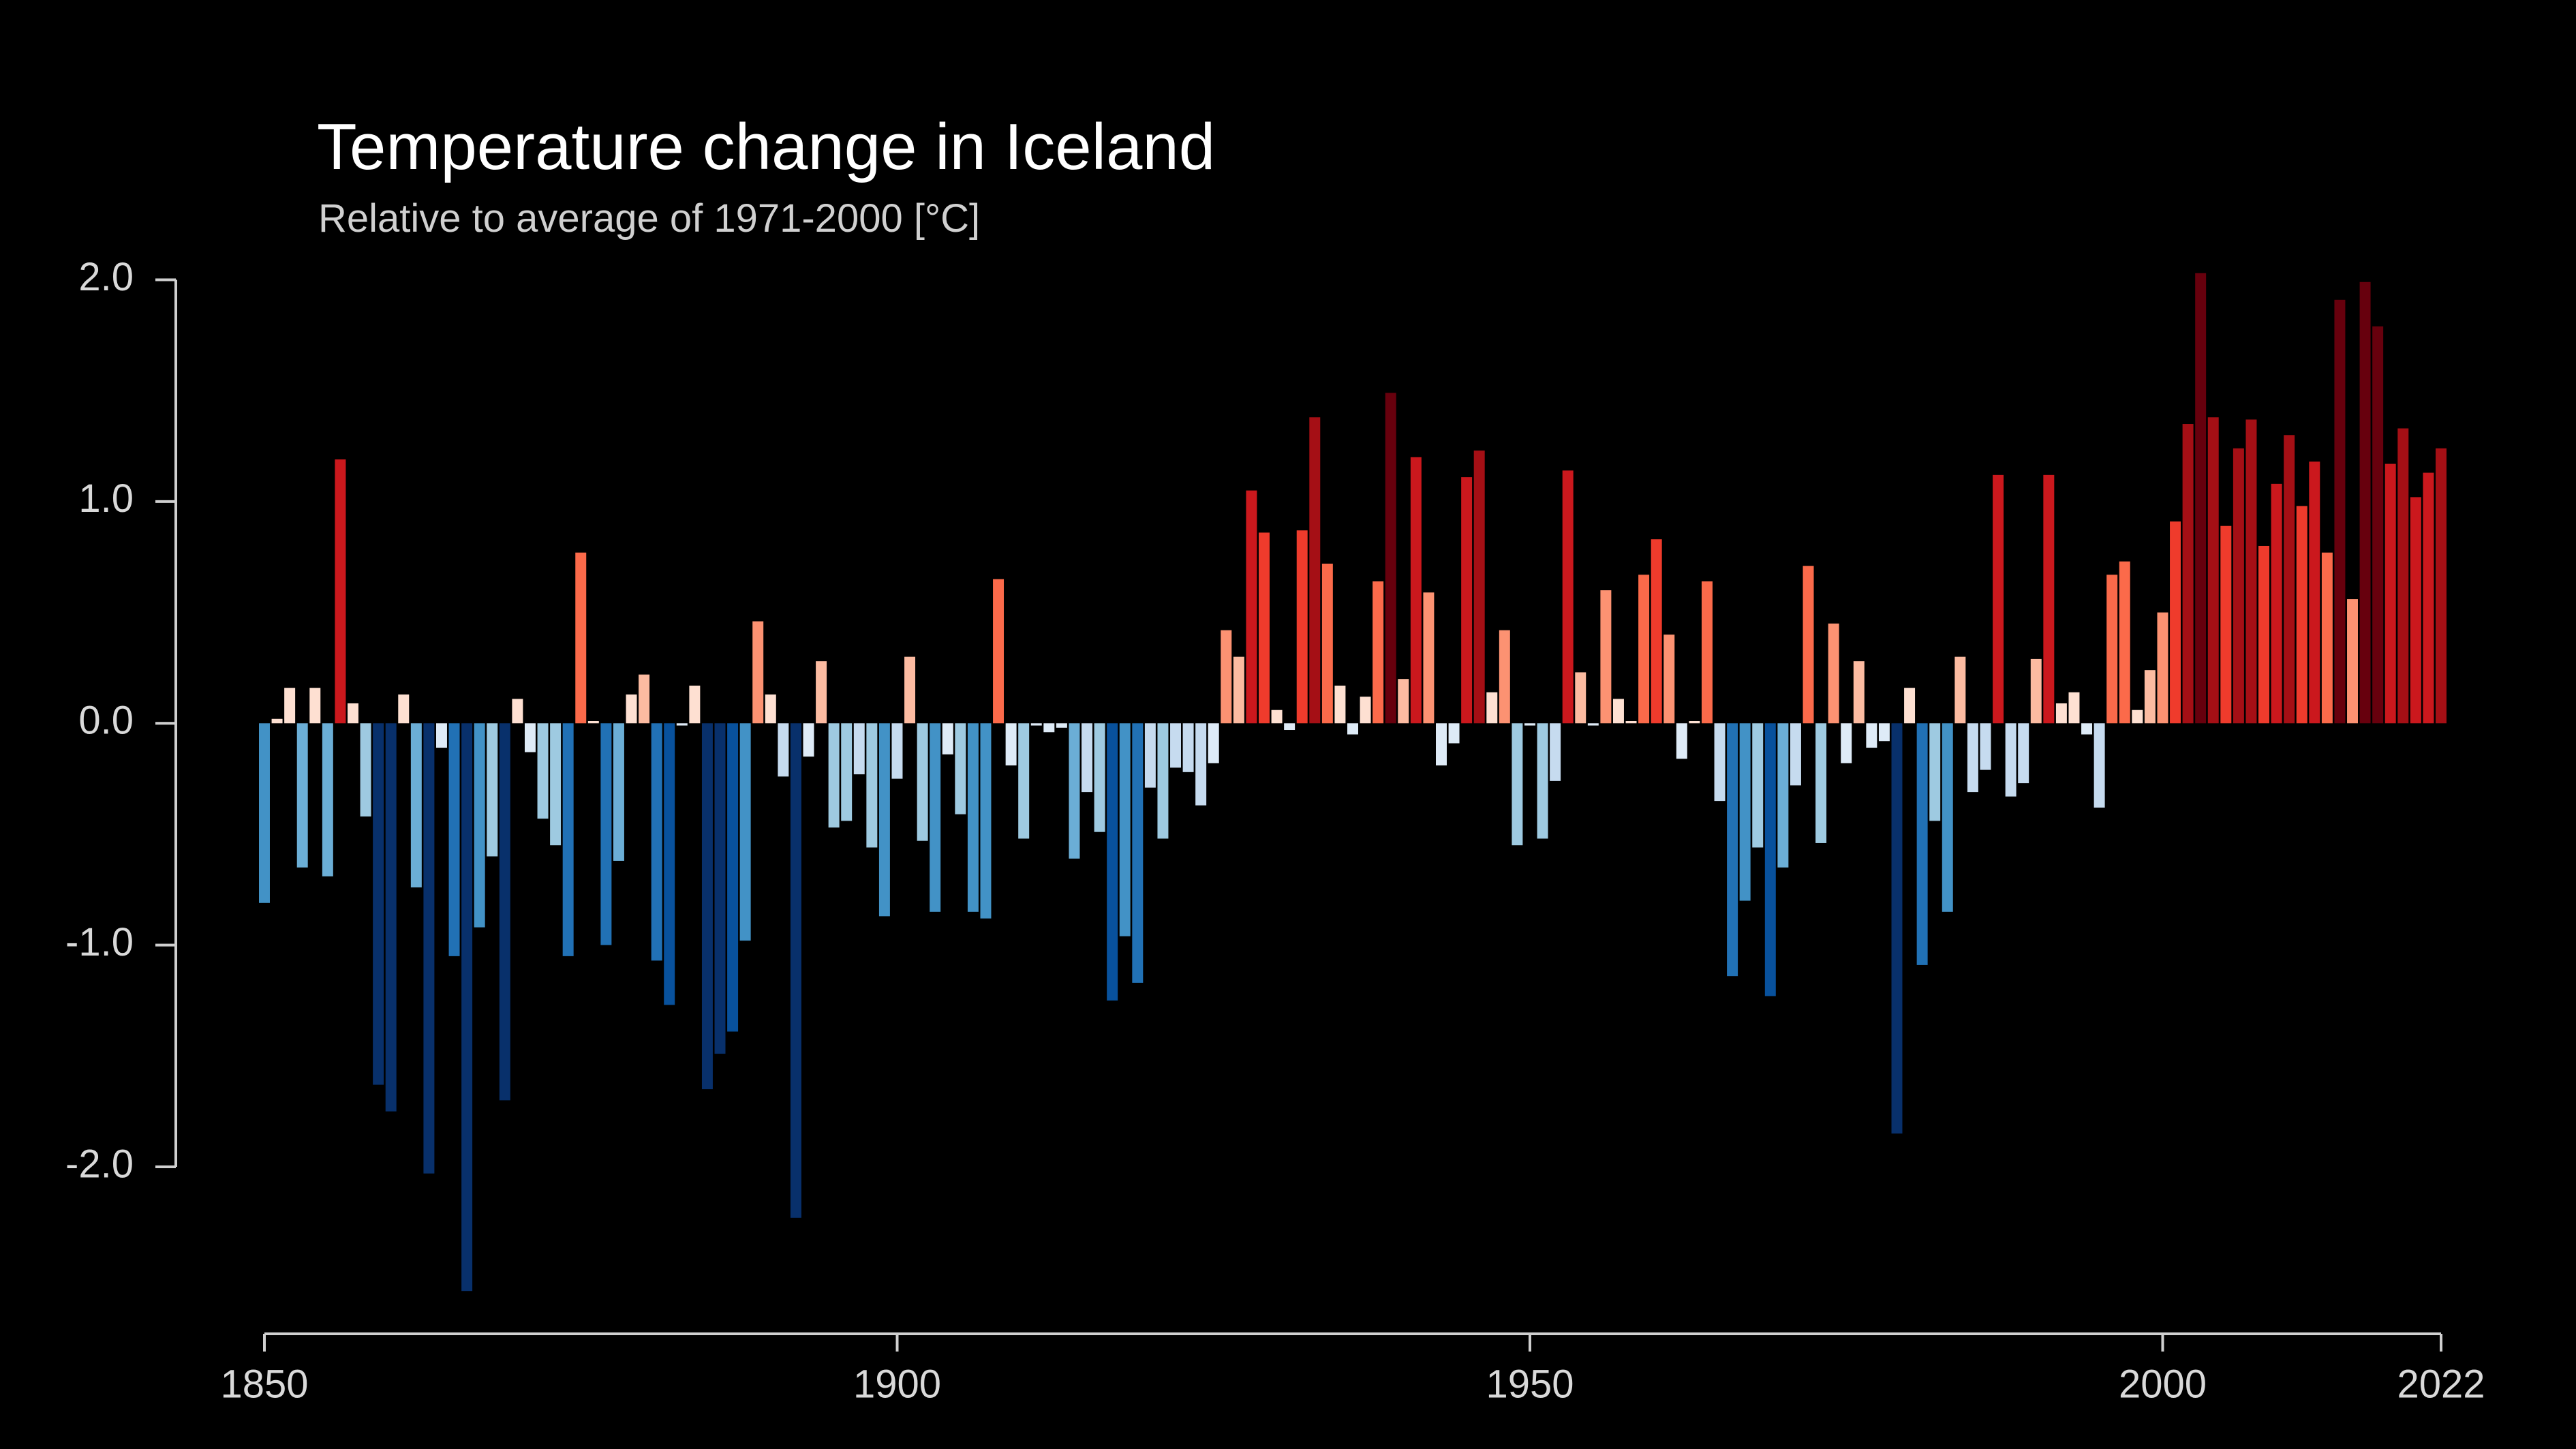  What do you see at coordinates (106, 277) in the screenshot?
I see `y-tick-label: 2.0` at bounding box center [106, 277].